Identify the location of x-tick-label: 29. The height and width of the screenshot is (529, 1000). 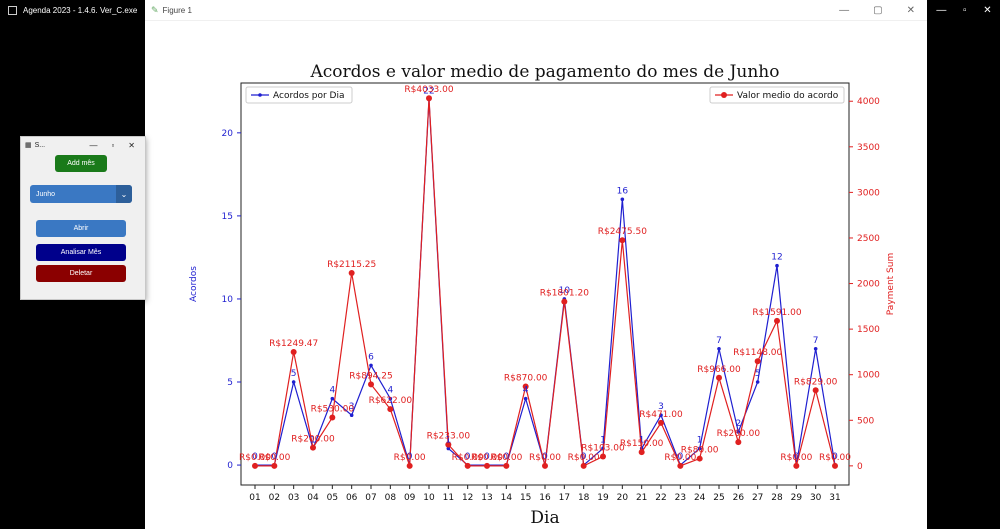
(797, 498).